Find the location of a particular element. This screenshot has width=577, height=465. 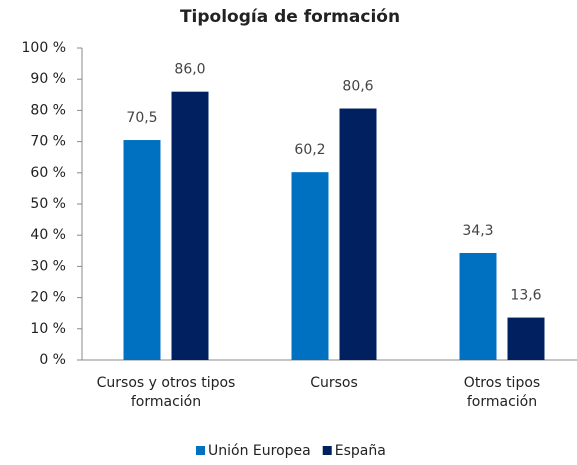

data-label: 80,6 is located at coordinates (357, 87).